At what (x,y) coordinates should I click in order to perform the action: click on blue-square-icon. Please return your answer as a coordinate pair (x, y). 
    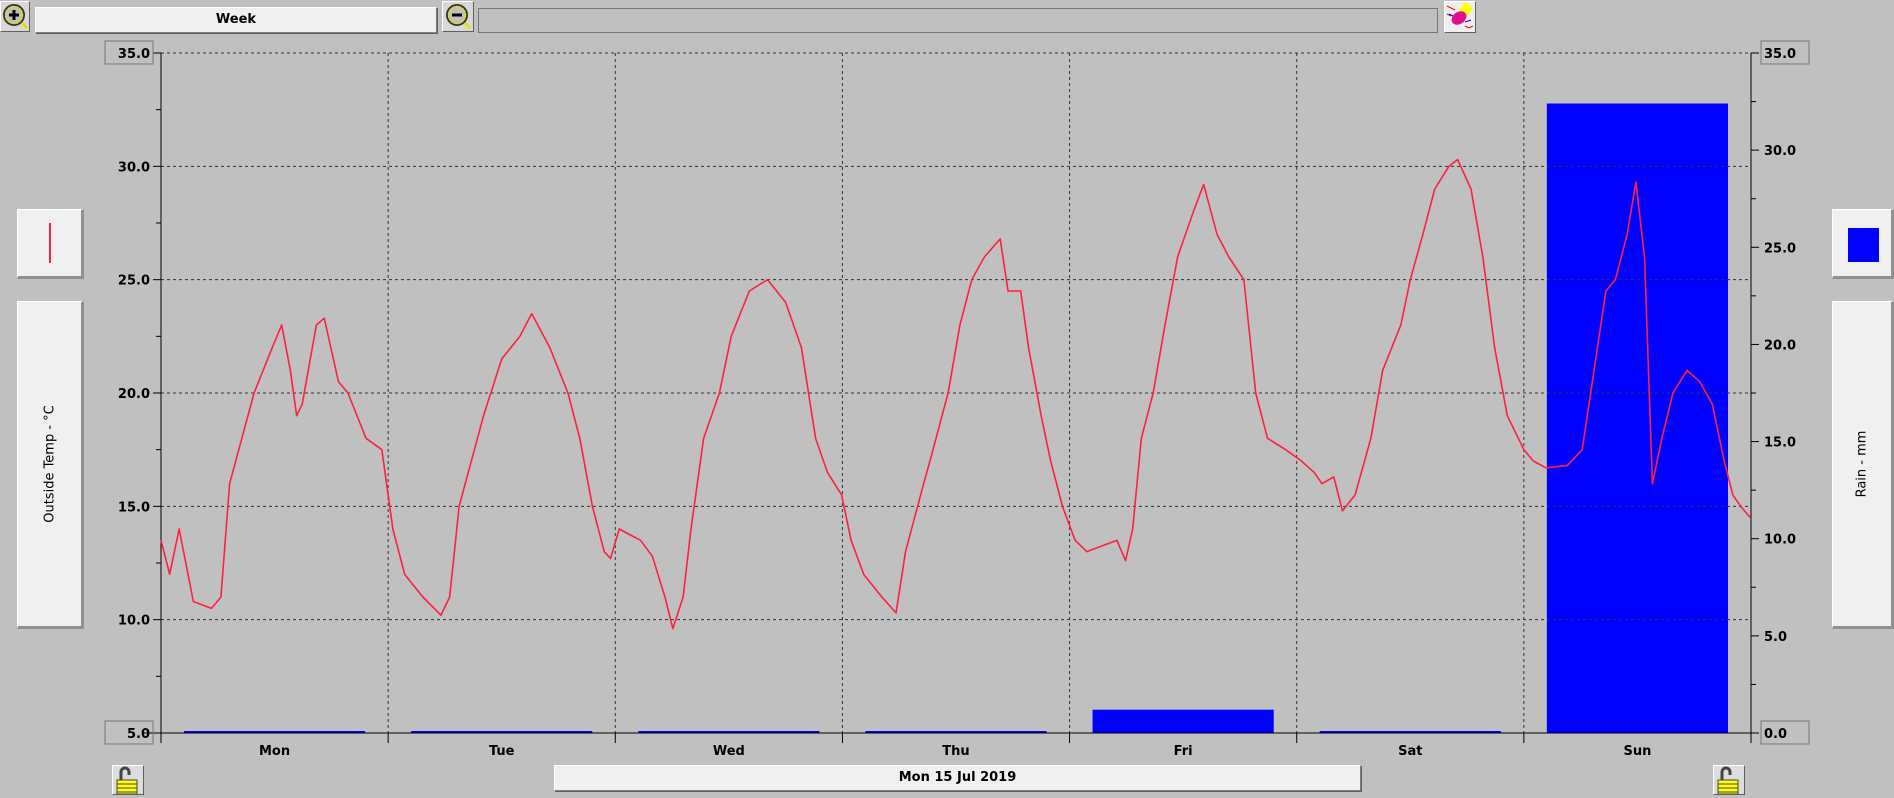
    Looking at the image, I should click on (1863, 245).